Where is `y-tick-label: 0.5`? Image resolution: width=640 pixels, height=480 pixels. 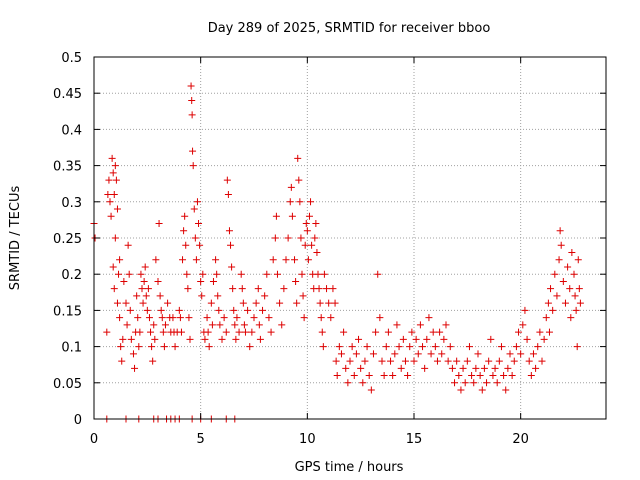 y-tick-label: 0.5 is located at coordinates (71, 58).